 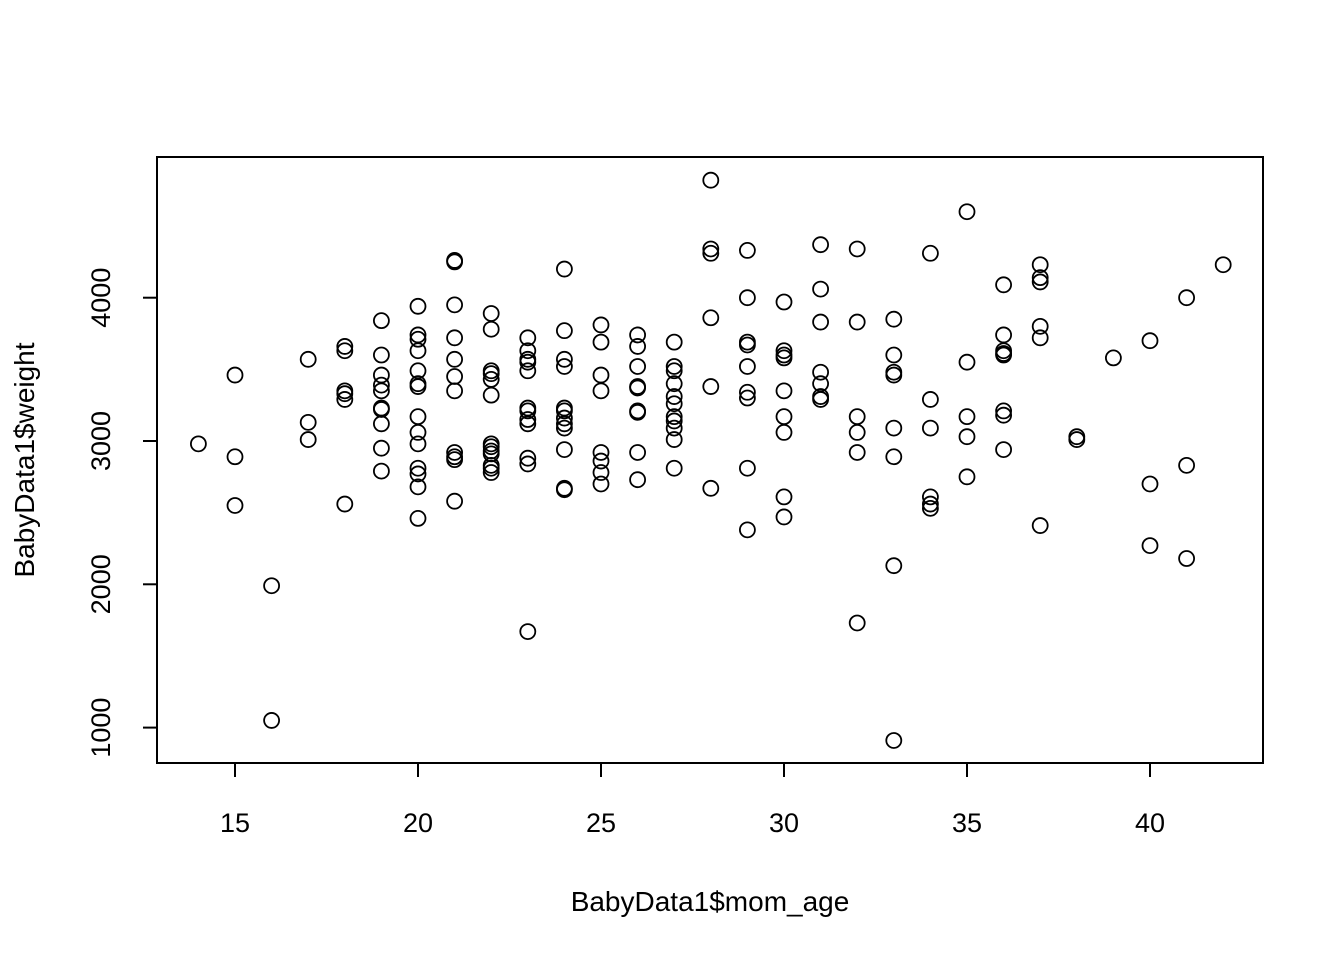 What do you see at coordinates (101, 441) in the screenshot?
I see `y-tick-label: 3000` at bounding box center [101, 441].